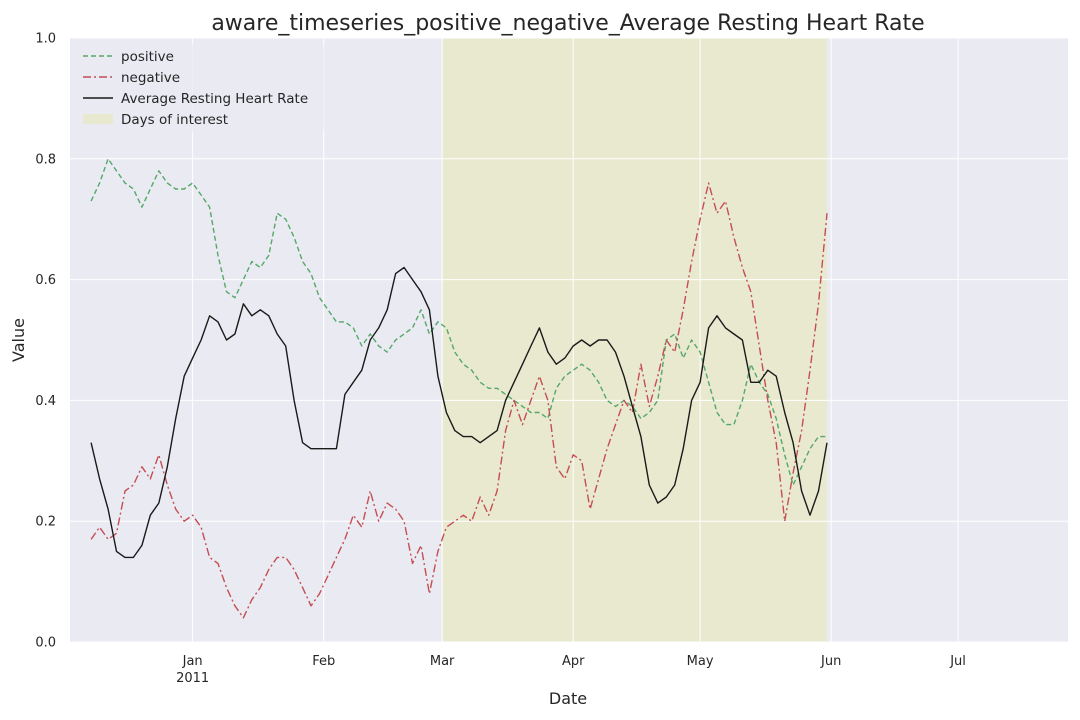  I want to click on y-axis-title: Value, so click(18, 340).